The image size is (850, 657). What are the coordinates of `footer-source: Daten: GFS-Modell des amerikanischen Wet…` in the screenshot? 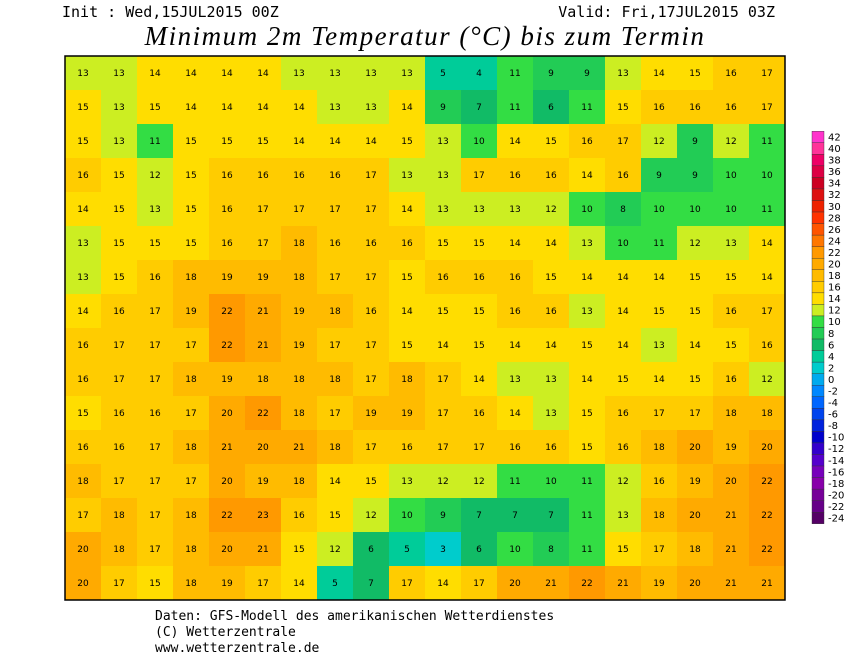 It's located at (354, 616).